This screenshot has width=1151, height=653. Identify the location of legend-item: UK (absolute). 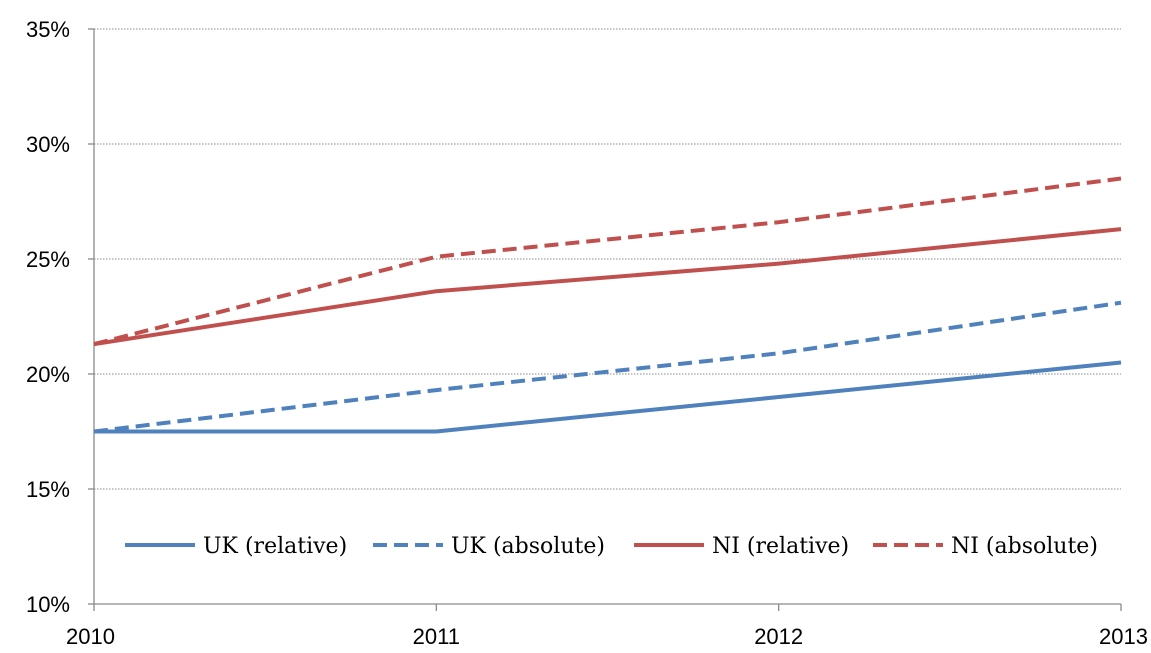
(489, 546).